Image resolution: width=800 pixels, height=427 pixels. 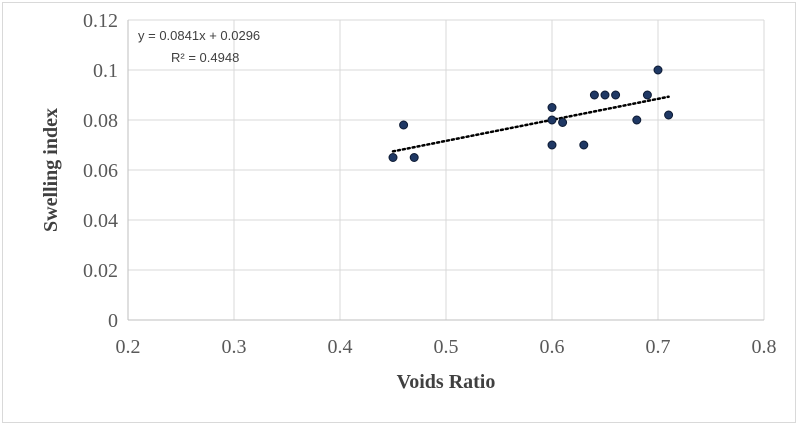 I want to click on x-tick-label: 0.3, so click(x=234, y=347).